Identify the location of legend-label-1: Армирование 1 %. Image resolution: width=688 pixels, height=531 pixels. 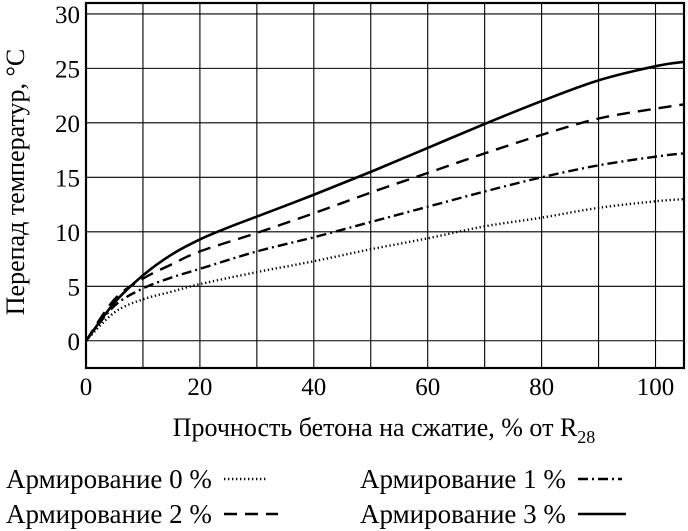
(463, 478).